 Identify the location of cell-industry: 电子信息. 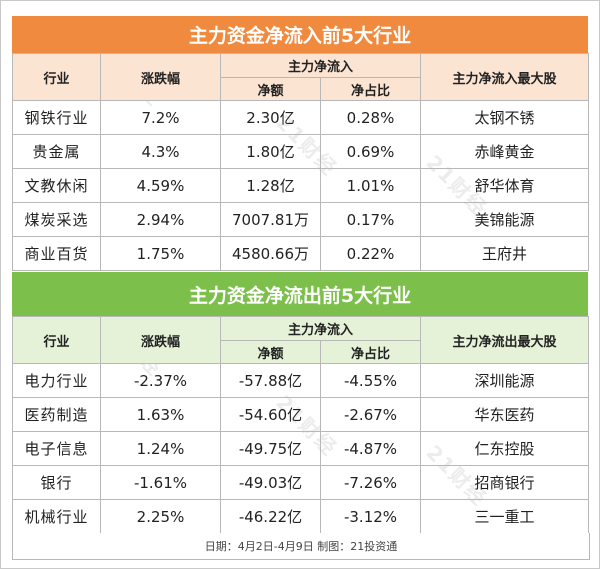
(56, 448).